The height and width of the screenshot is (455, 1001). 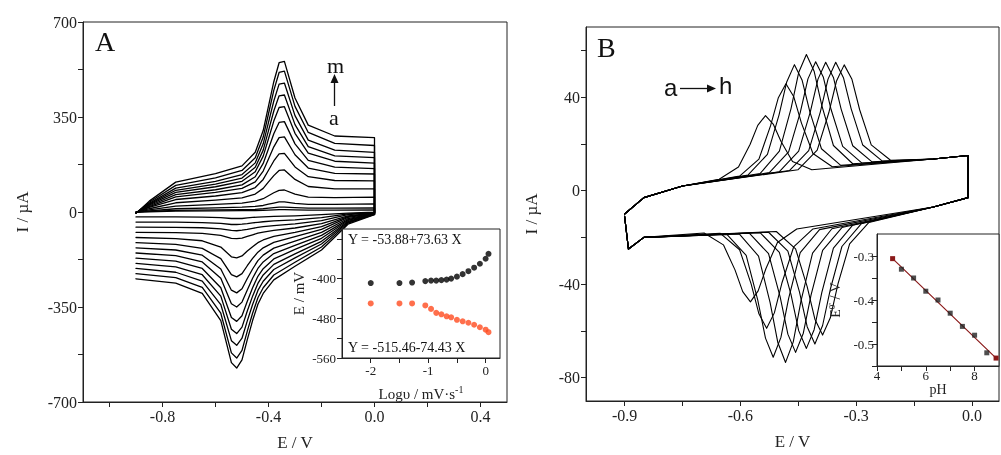 I want to click on y-tick-label: 700, so click(x=65, y=22).